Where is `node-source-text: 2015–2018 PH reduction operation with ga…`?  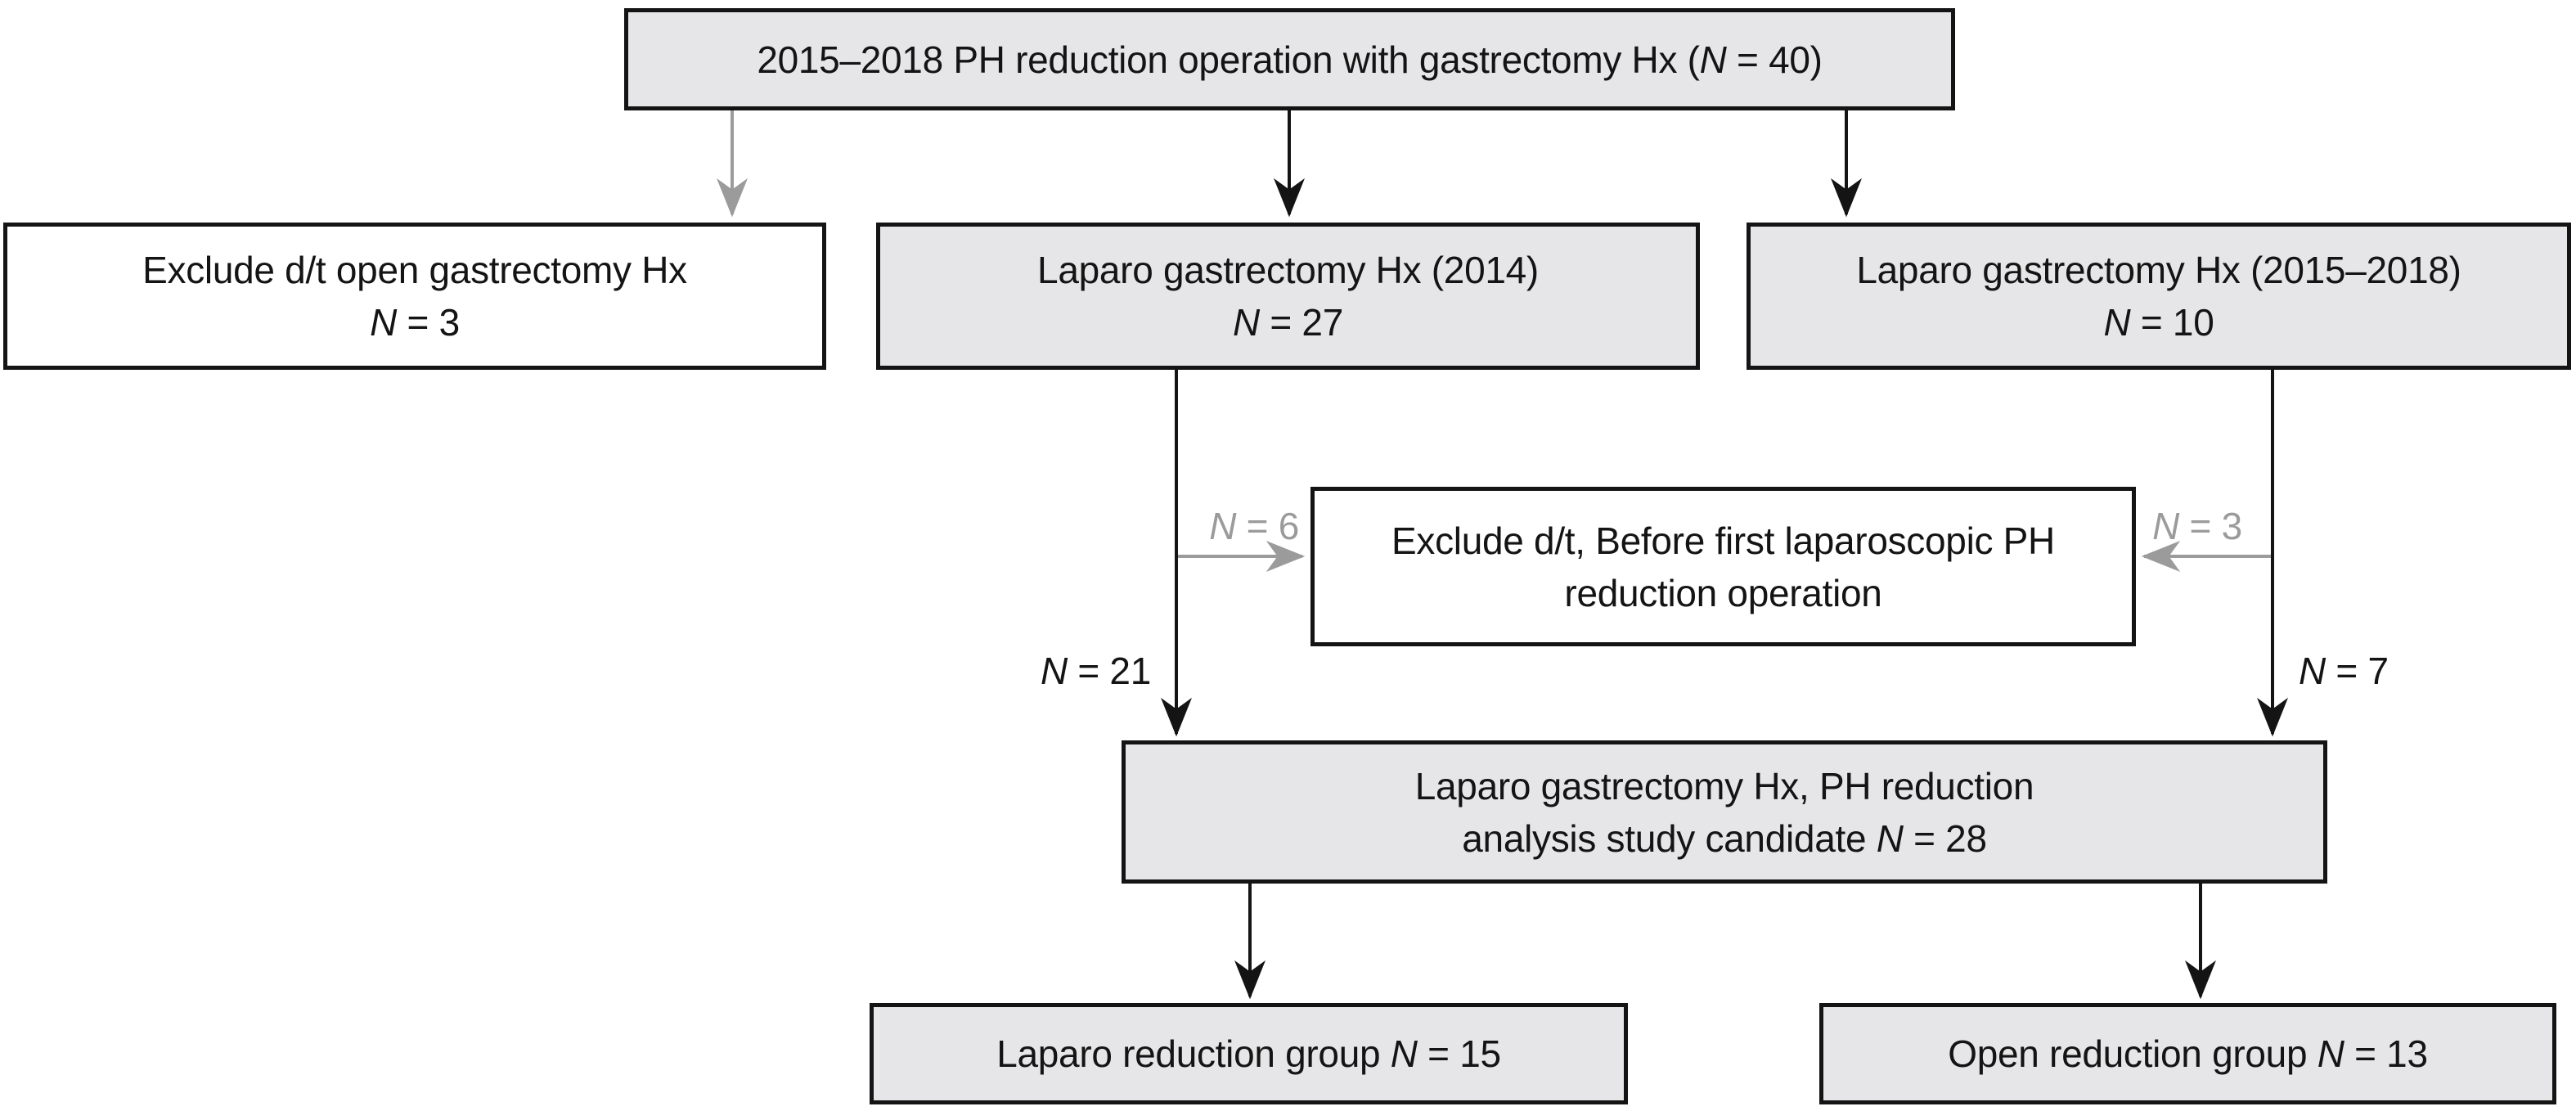 node-source-text: 2015–2018 PH reduction operation with ga… is located at coordinates (1290, 59).